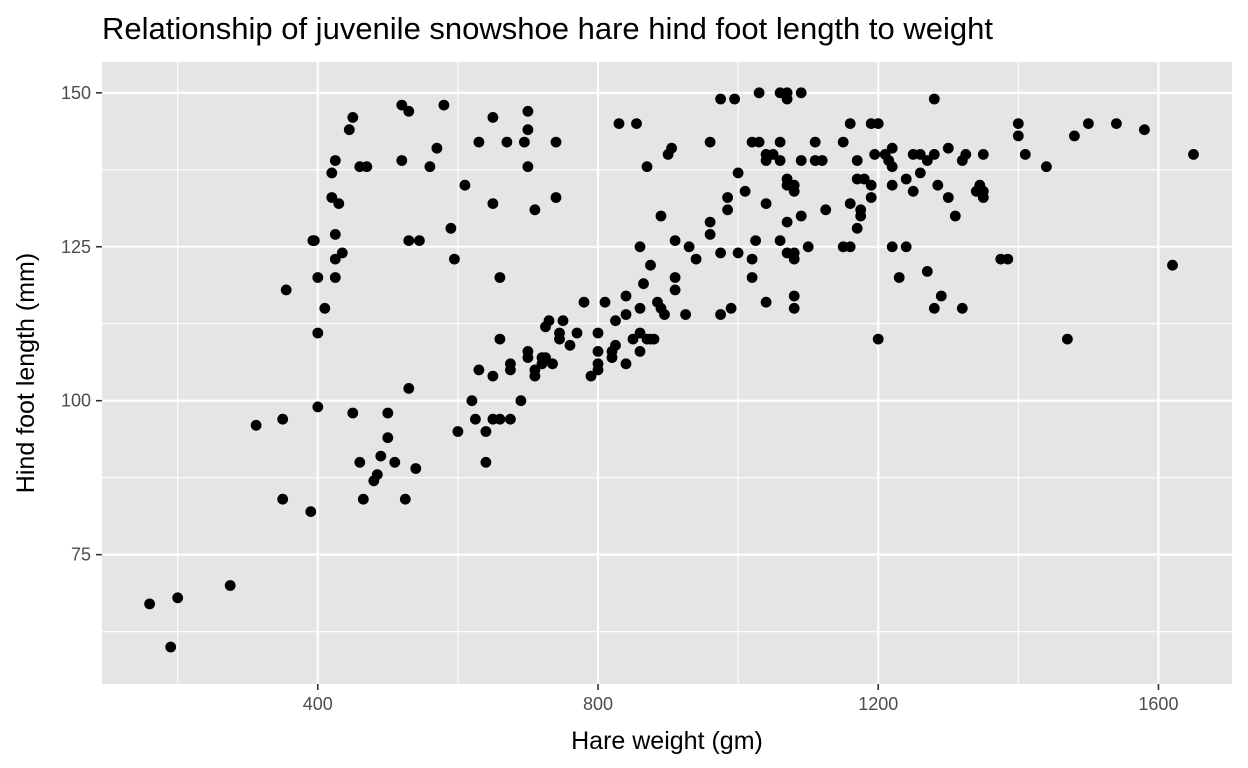 This screenshot has width=1248, height=768. I want to click on x-tick-label: 1600, so click(1158, 704).